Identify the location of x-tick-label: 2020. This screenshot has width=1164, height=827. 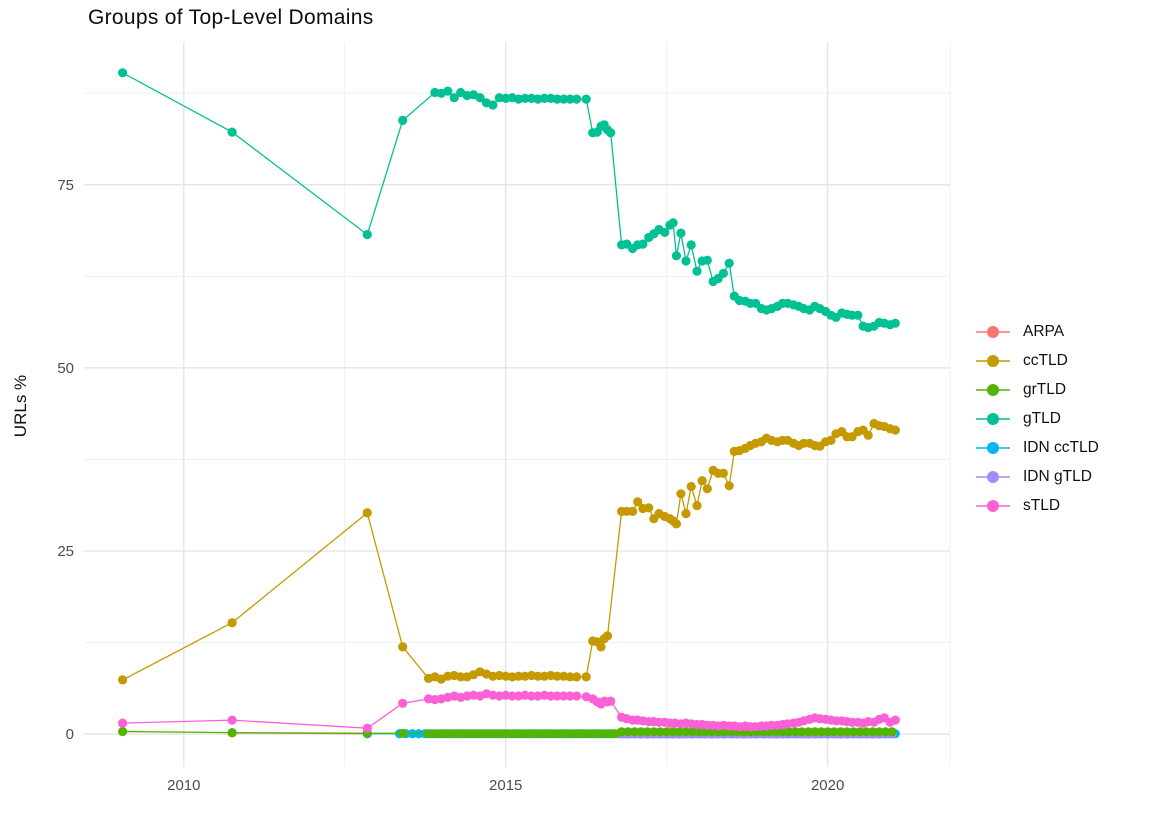
(827, 785).